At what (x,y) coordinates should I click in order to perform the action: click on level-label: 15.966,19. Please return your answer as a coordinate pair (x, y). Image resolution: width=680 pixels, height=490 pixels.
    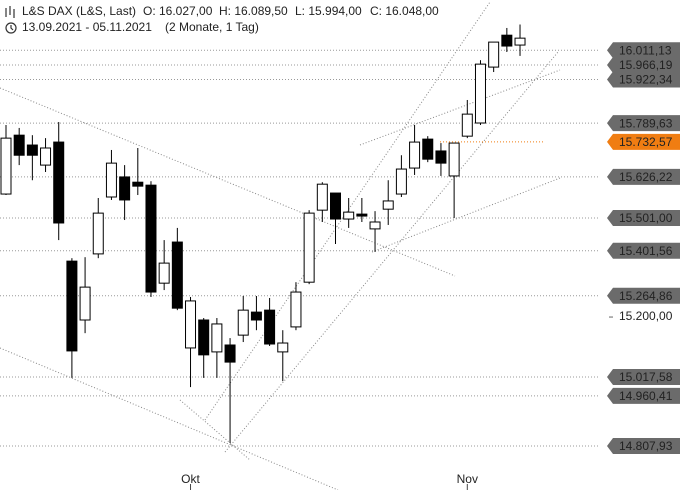
    Looking at the image, I should click on (646, 65).